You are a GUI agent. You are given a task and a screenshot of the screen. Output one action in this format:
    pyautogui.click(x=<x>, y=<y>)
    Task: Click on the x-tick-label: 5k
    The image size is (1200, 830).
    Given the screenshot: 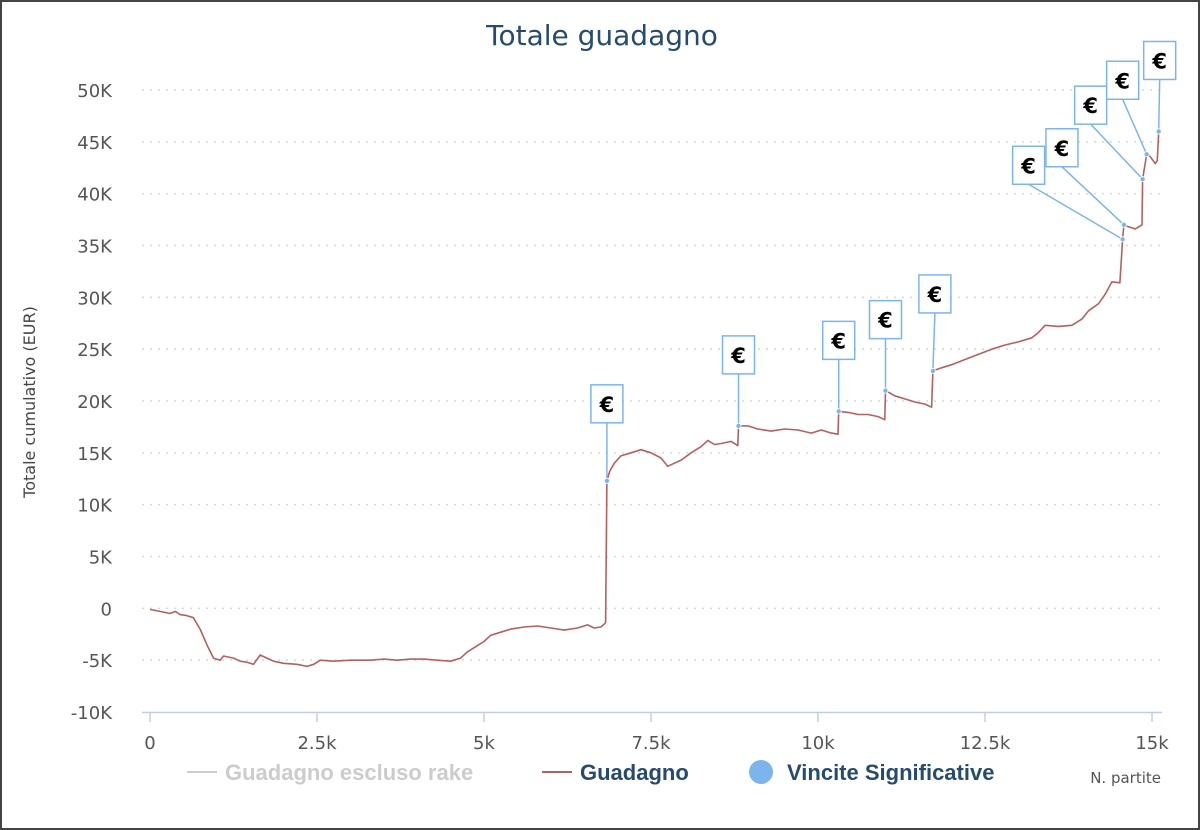 What is the action you would take?
    pyautogui.click(x=484, y=743)
    